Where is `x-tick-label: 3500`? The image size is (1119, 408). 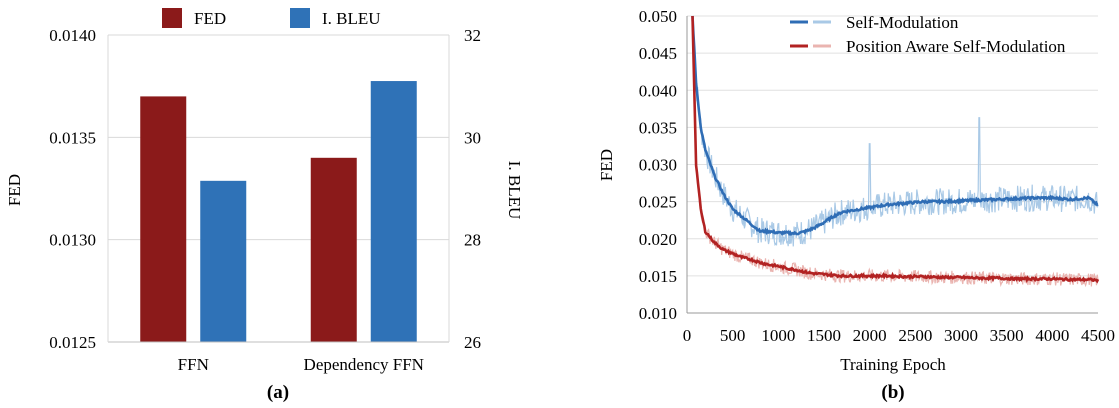
x-tick-label: 3500 is located at coordinates (1007, 335).